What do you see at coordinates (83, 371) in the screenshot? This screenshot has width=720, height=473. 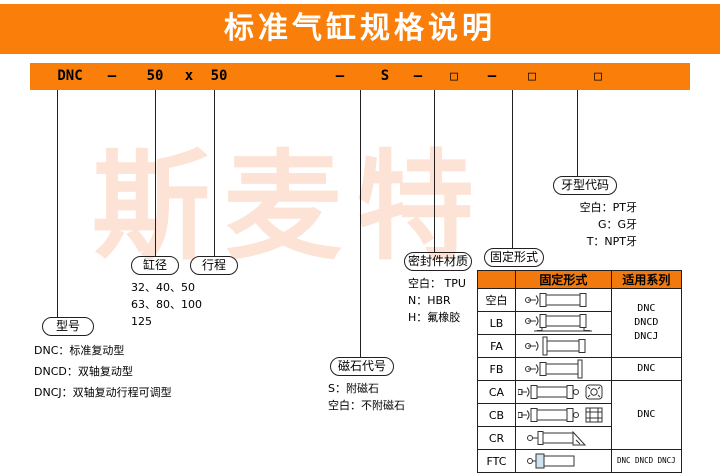 I see `model-line-2: DNCD：双轴复动型` at bounding box center [83, 371].